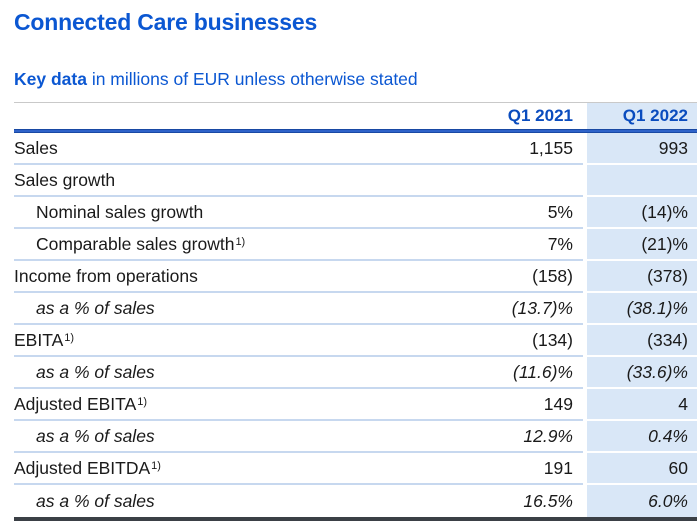  I want to click on row-label: Sales growth, so click(233, 181).